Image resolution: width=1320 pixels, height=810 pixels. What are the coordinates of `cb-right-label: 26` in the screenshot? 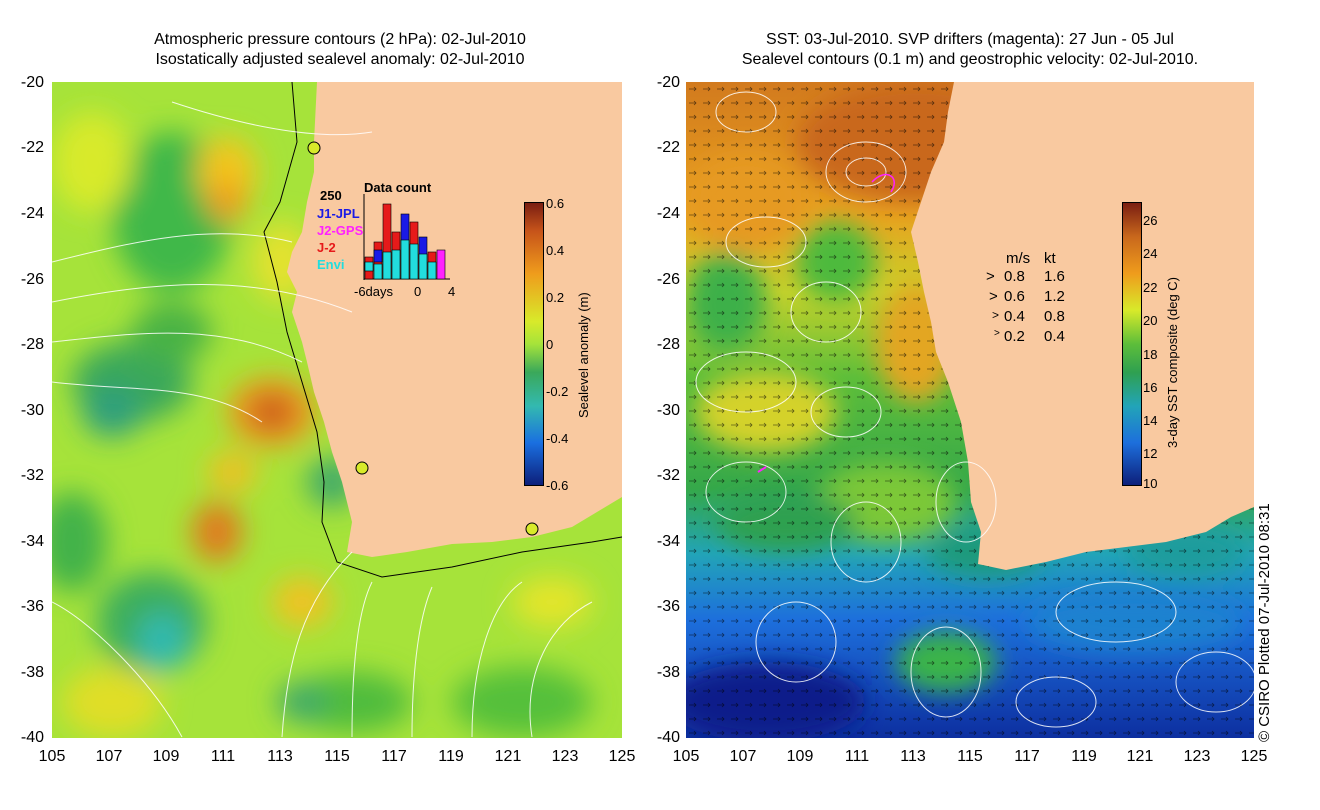 It's located at (1150, 220).